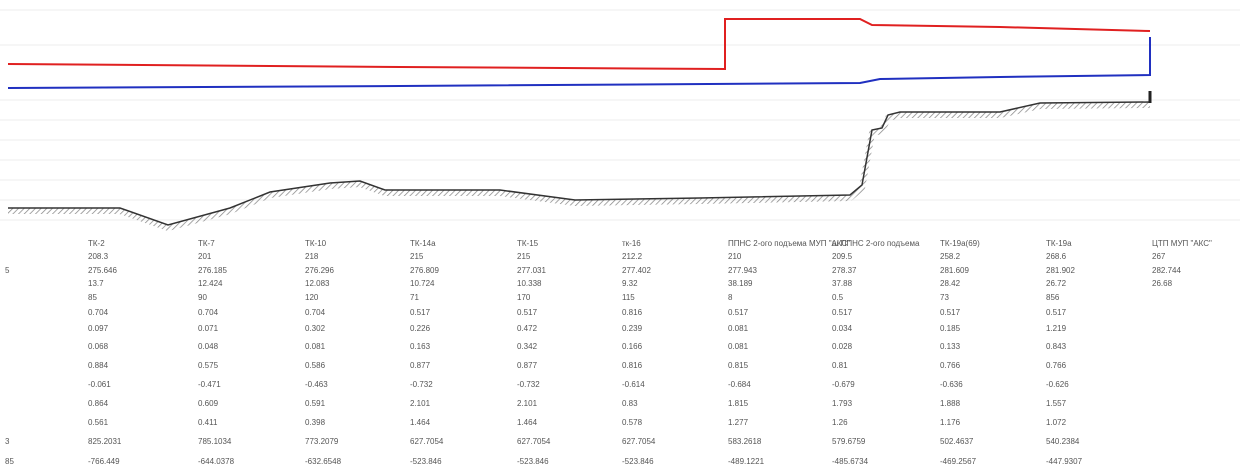 This screenshot has width=1240, height=472. I want to click on cell: -469.2567, so click(958, 461).